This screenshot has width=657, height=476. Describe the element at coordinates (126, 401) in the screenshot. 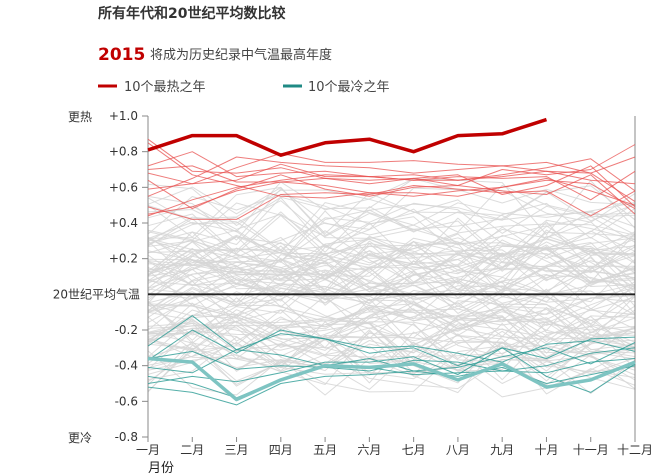

I see `y-tick-label: -0.6` at that location.